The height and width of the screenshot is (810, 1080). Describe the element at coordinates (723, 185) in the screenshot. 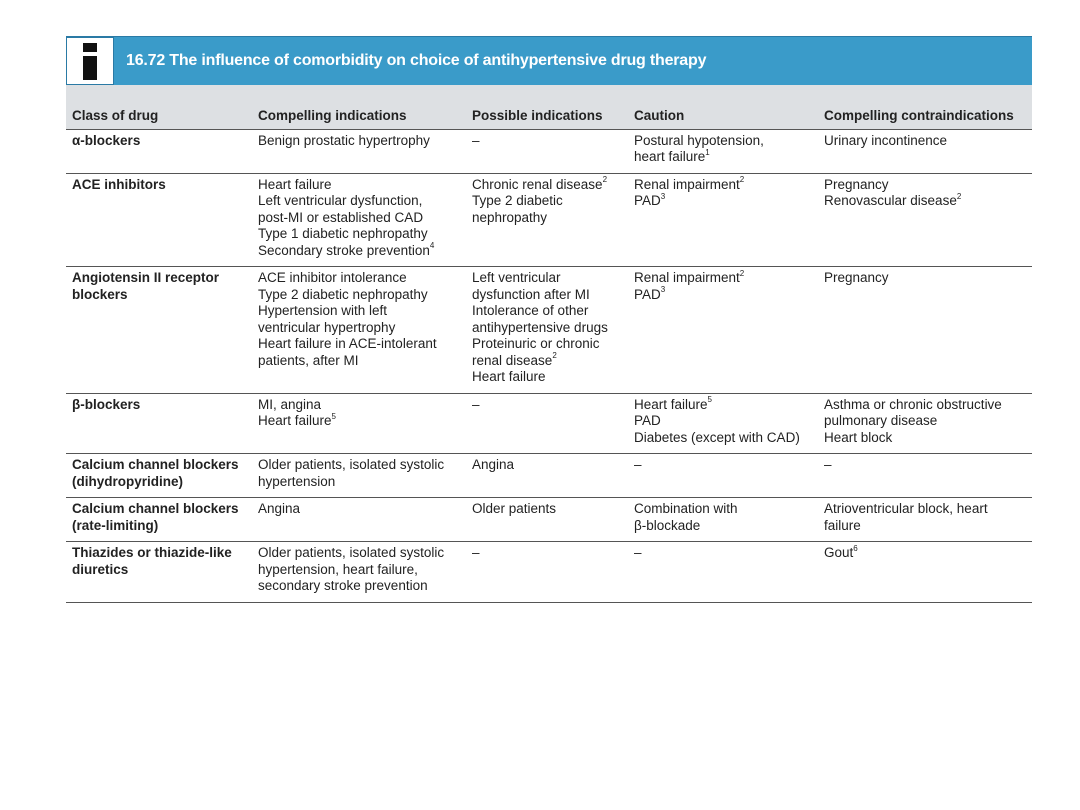

I see `cell-line: Renal impairment2` at that location.